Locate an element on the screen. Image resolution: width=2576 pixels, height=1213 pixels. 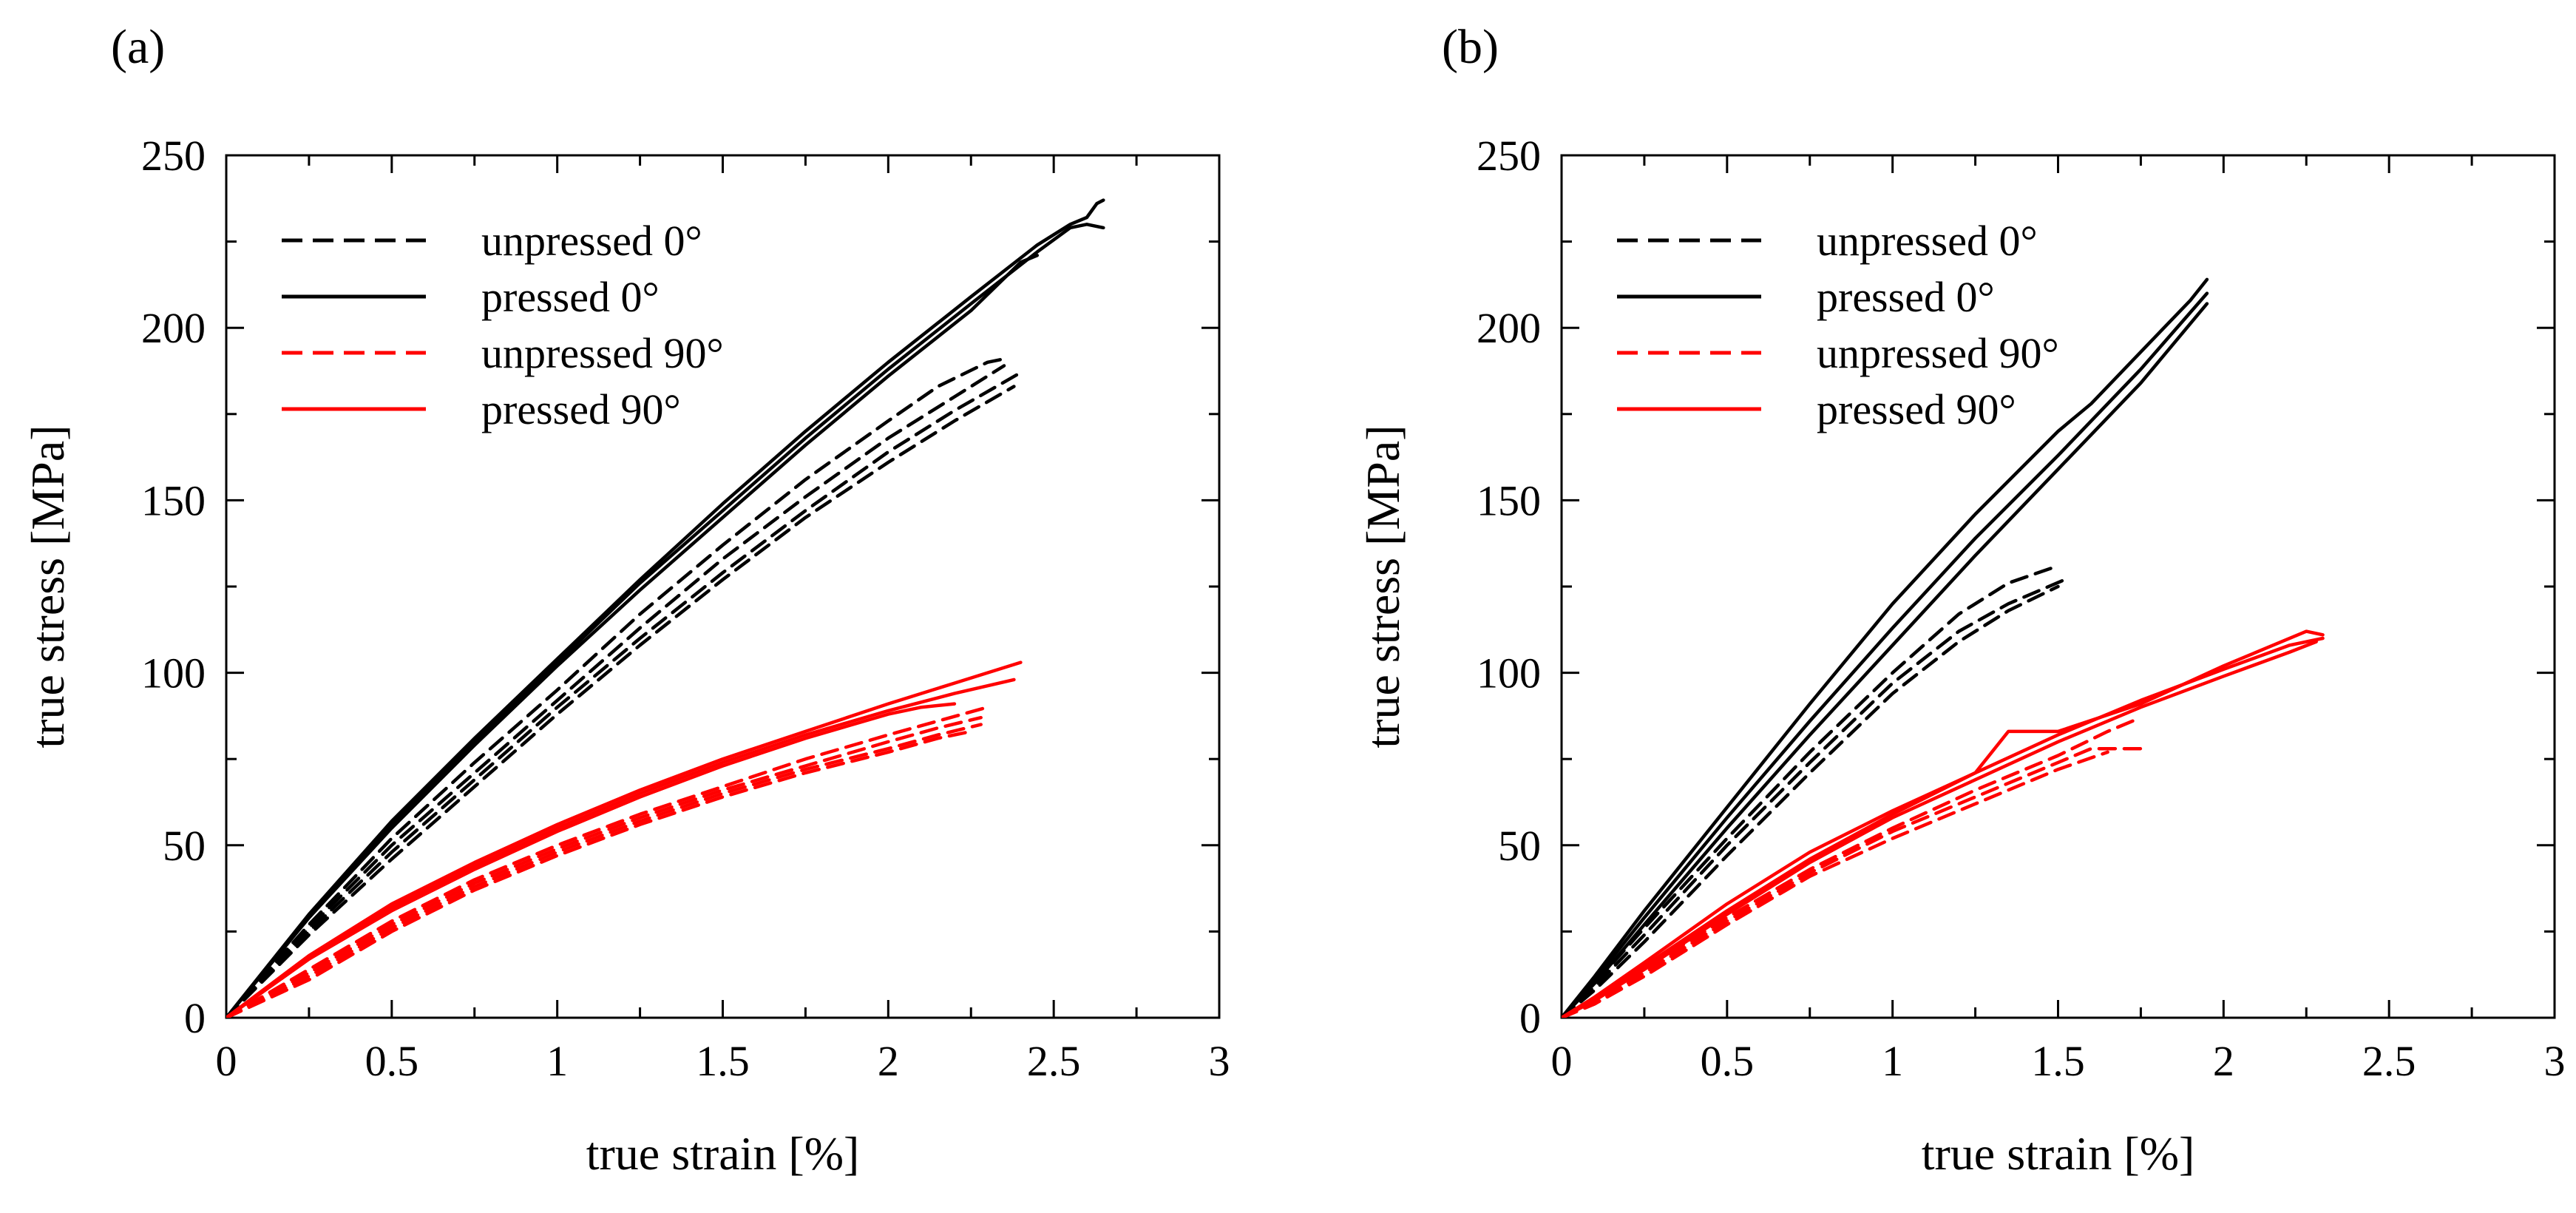
series-line-unpressed-90--12 is located at coordinates (604, 870).